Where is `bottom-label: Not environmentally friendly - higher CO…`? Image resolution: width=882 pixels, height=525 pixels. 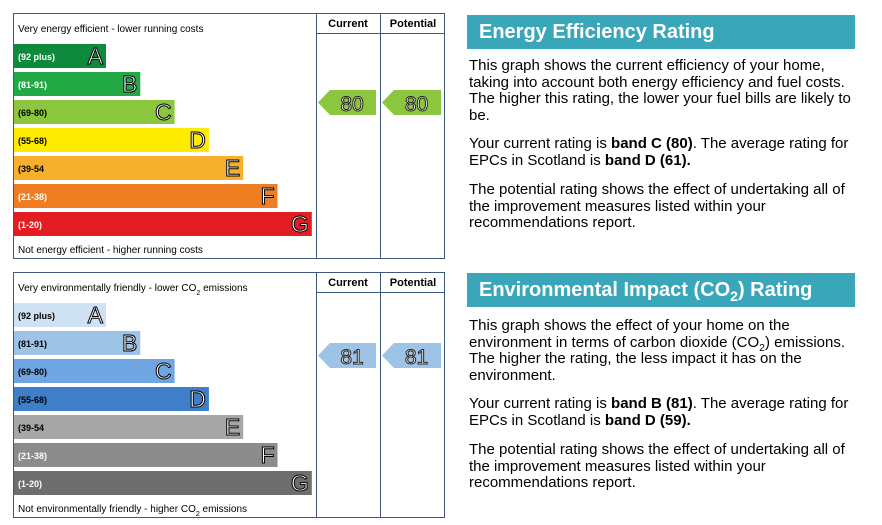 bottom-label: Not environmentally friendly - higher CO… is located at coordinates (132, 511).